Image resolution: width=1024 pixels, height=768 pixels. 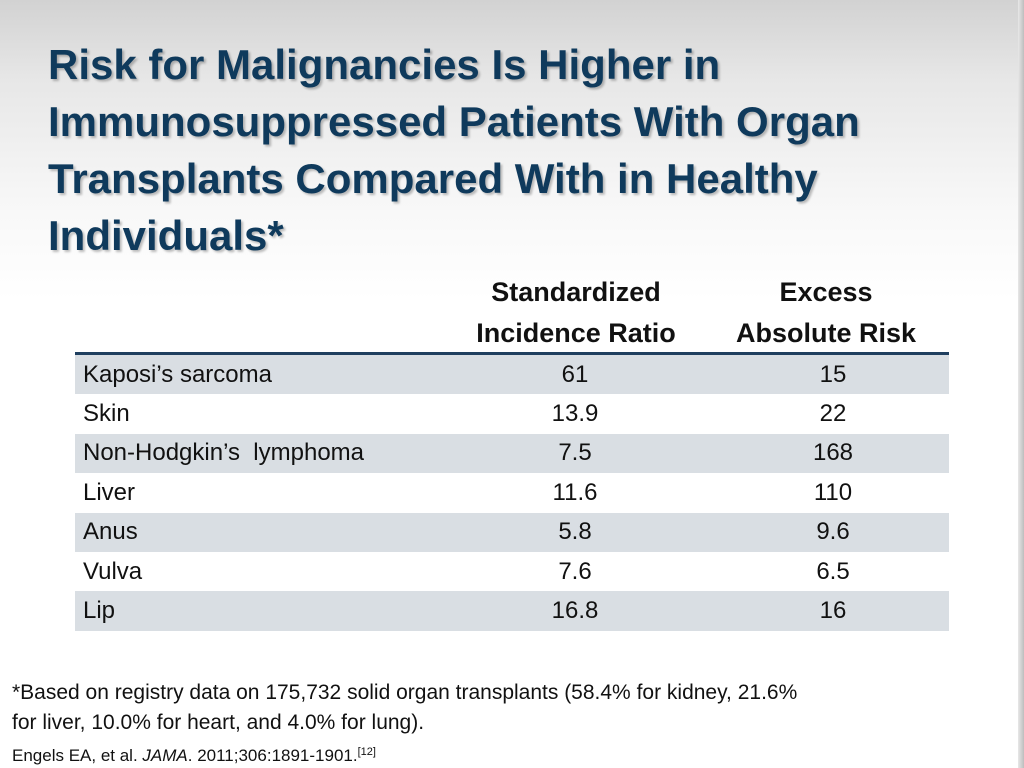 I want to click on ear-value: 168, so click(x=833, y=453).